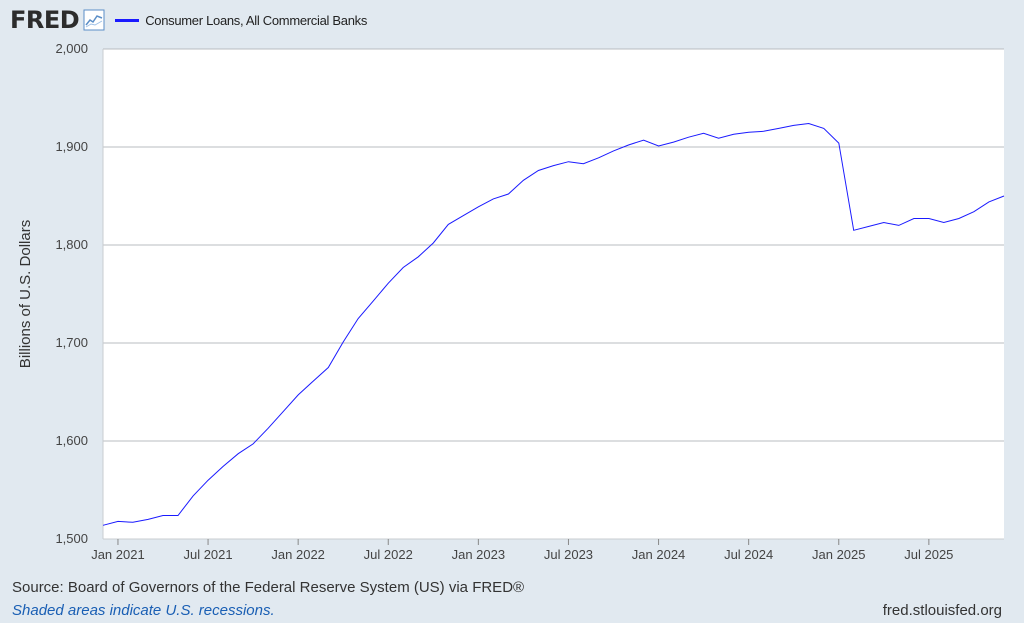 The width and height of the screenshot is (1024, 623). What do you see at coordinates (942, 610) in the screenshot?
I see `site-link: fred.stlouisfed.org` at bounding box center [942, 610].